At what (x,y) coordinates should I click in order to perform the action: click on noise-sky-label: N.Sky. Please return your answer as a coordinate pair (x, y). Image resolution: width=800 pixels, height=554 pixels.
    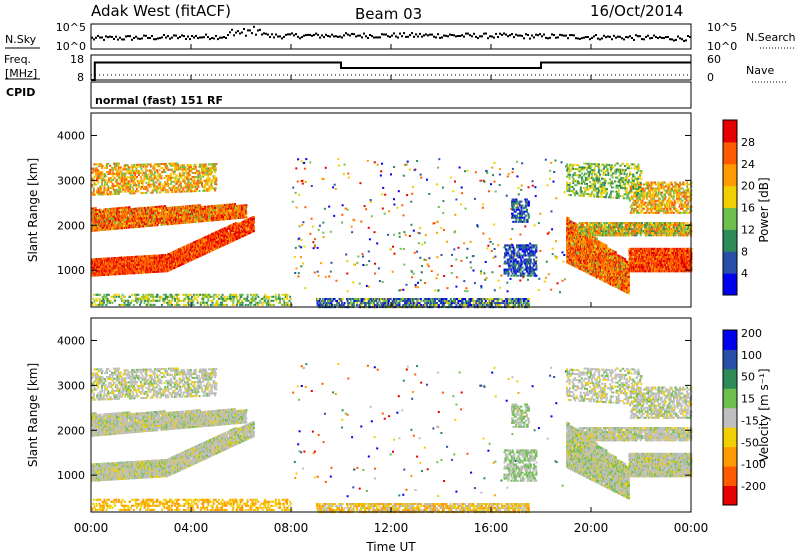
    Looking at the image, I should click on (21, 39).